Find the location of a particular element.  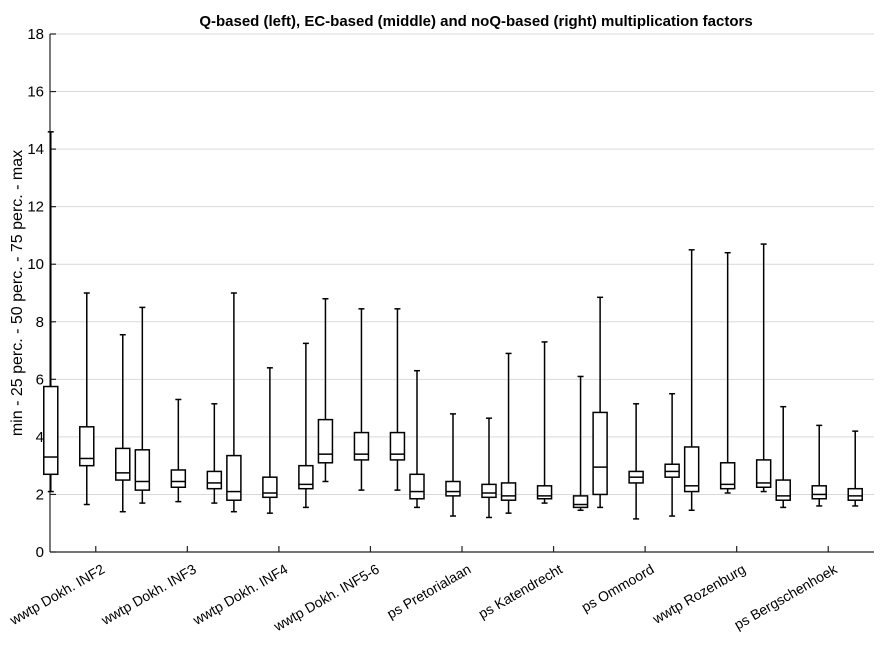

x-tick-label: ps Bergschenhoek is located at coordinates (785, 596).